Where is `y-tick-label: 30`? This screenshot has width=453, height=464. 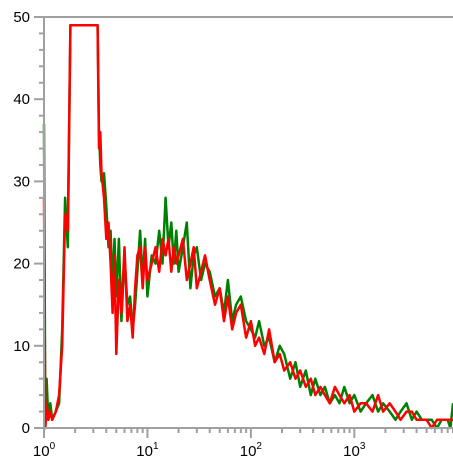
y-tick-label: 30 is located at coordinates (21, 181).